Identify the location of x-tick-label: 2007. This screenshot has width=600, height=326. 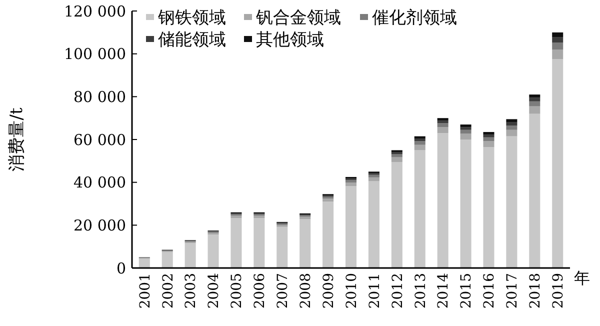
(283, 291).